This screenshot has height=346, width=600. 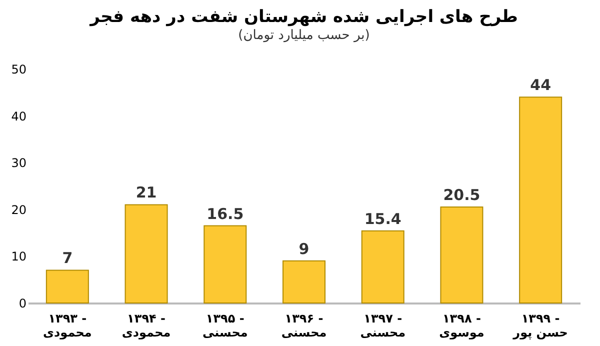 I want to click on data-label: 16.5, so click(x=225, y=213).